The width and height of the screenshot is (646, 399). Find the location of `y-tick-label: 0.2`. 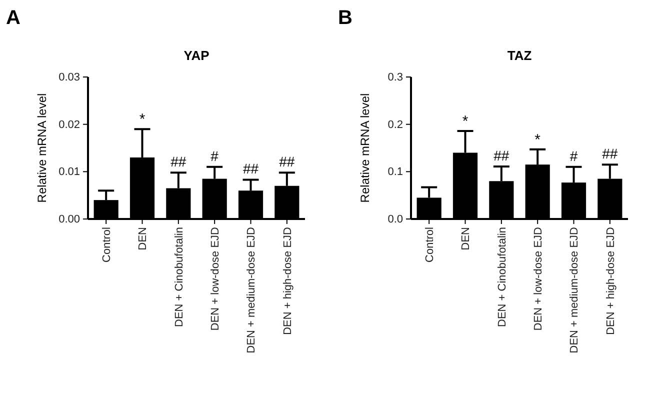

y-tick-label: 0.2 is located at coordinates (395, 124).